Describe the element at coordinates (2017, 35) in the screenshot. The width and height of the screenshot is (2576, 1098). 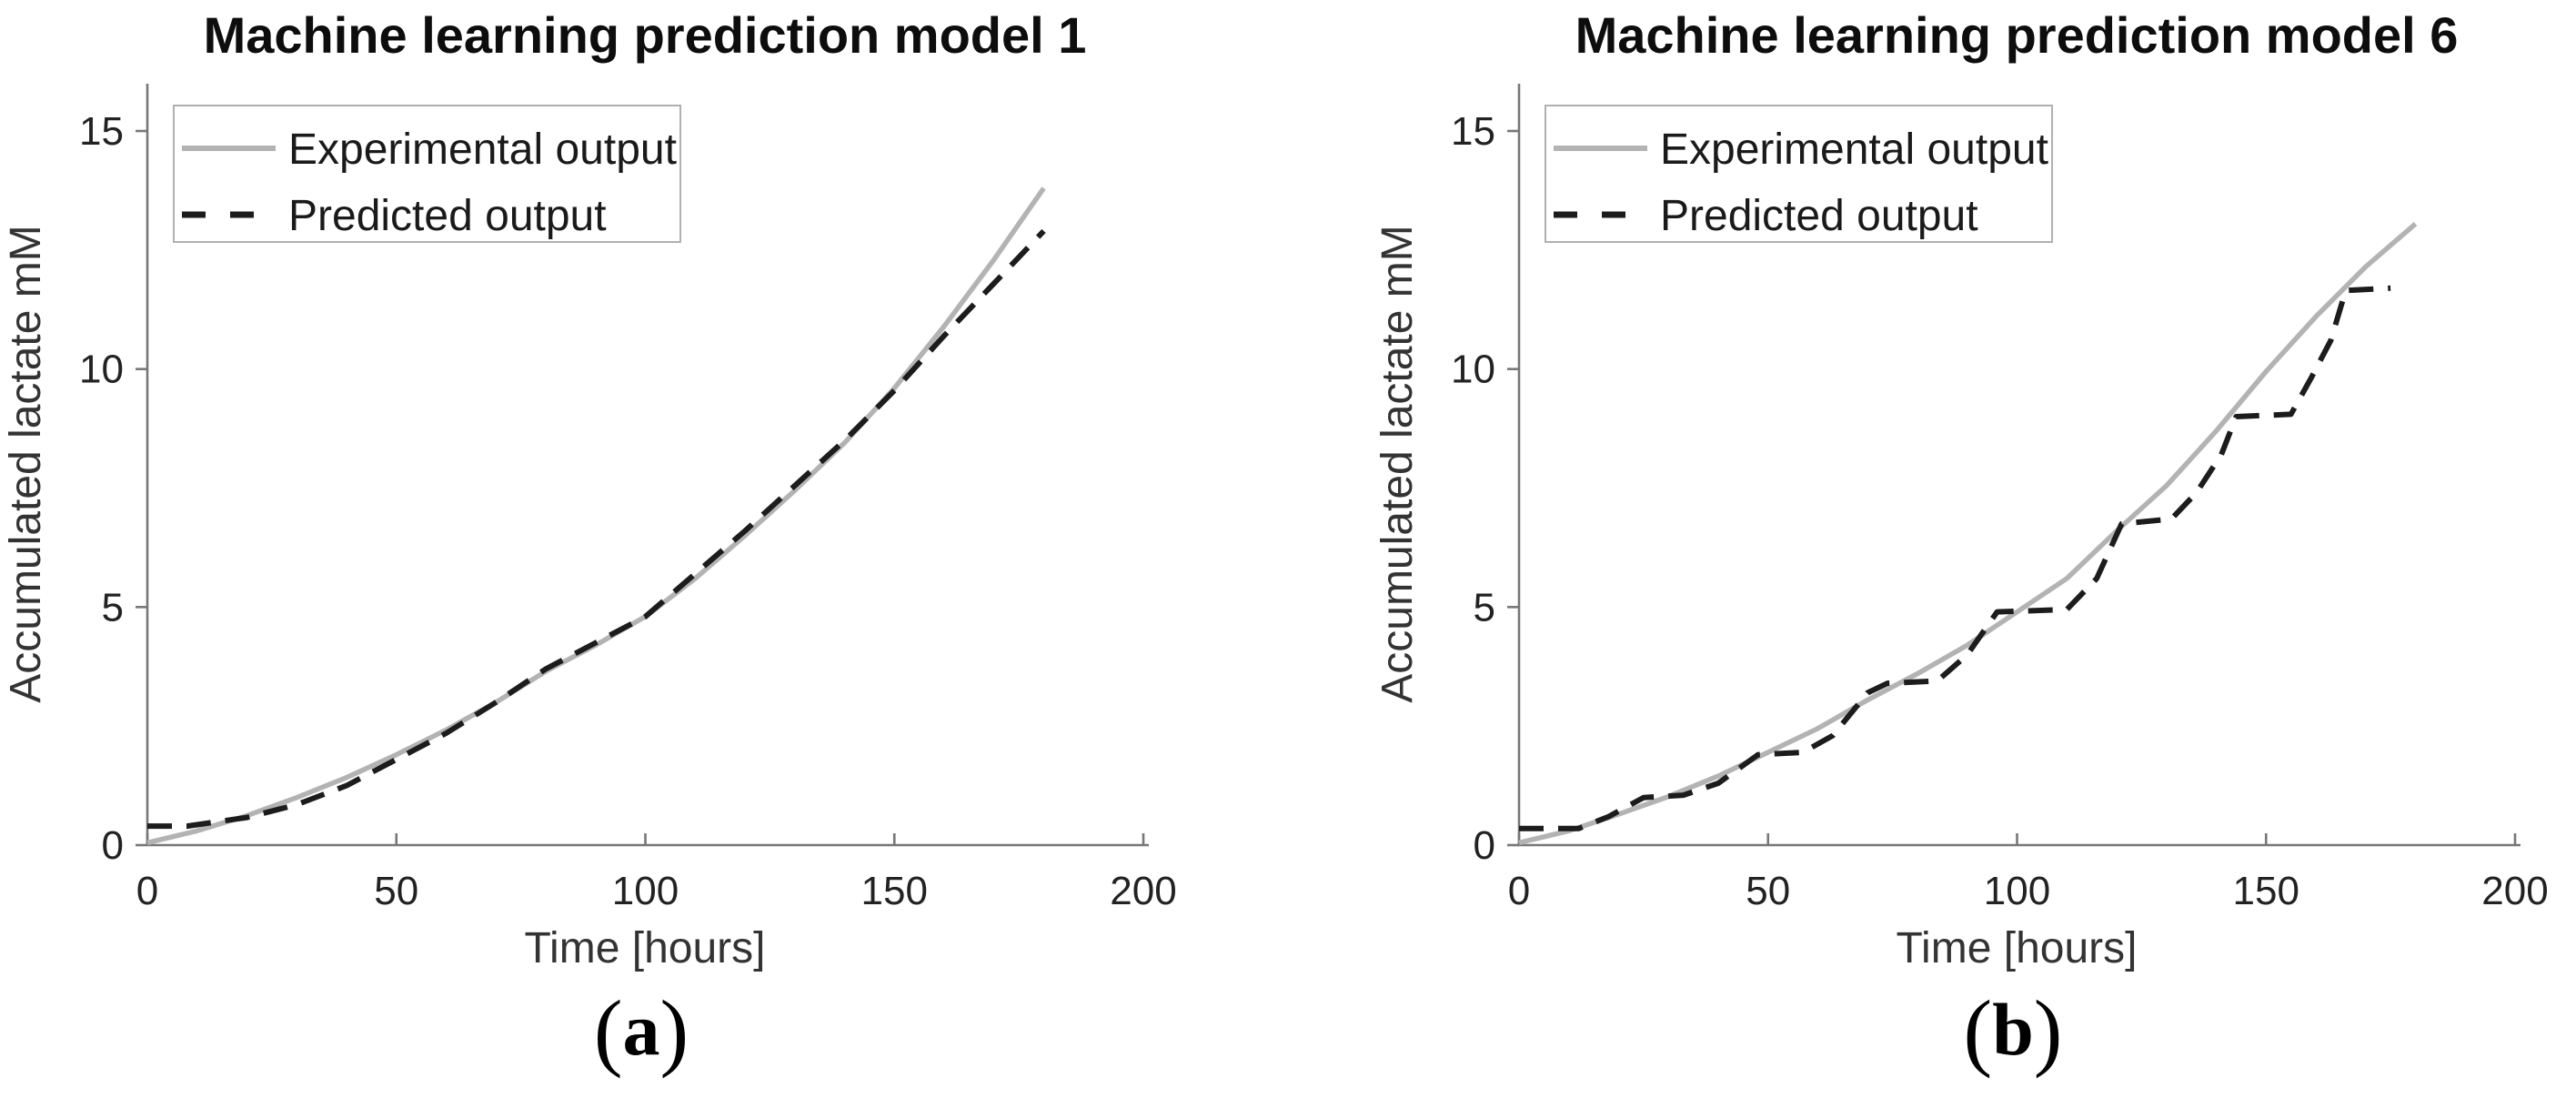
I see `chart-title: Machine learning prediction model 6` at that location.